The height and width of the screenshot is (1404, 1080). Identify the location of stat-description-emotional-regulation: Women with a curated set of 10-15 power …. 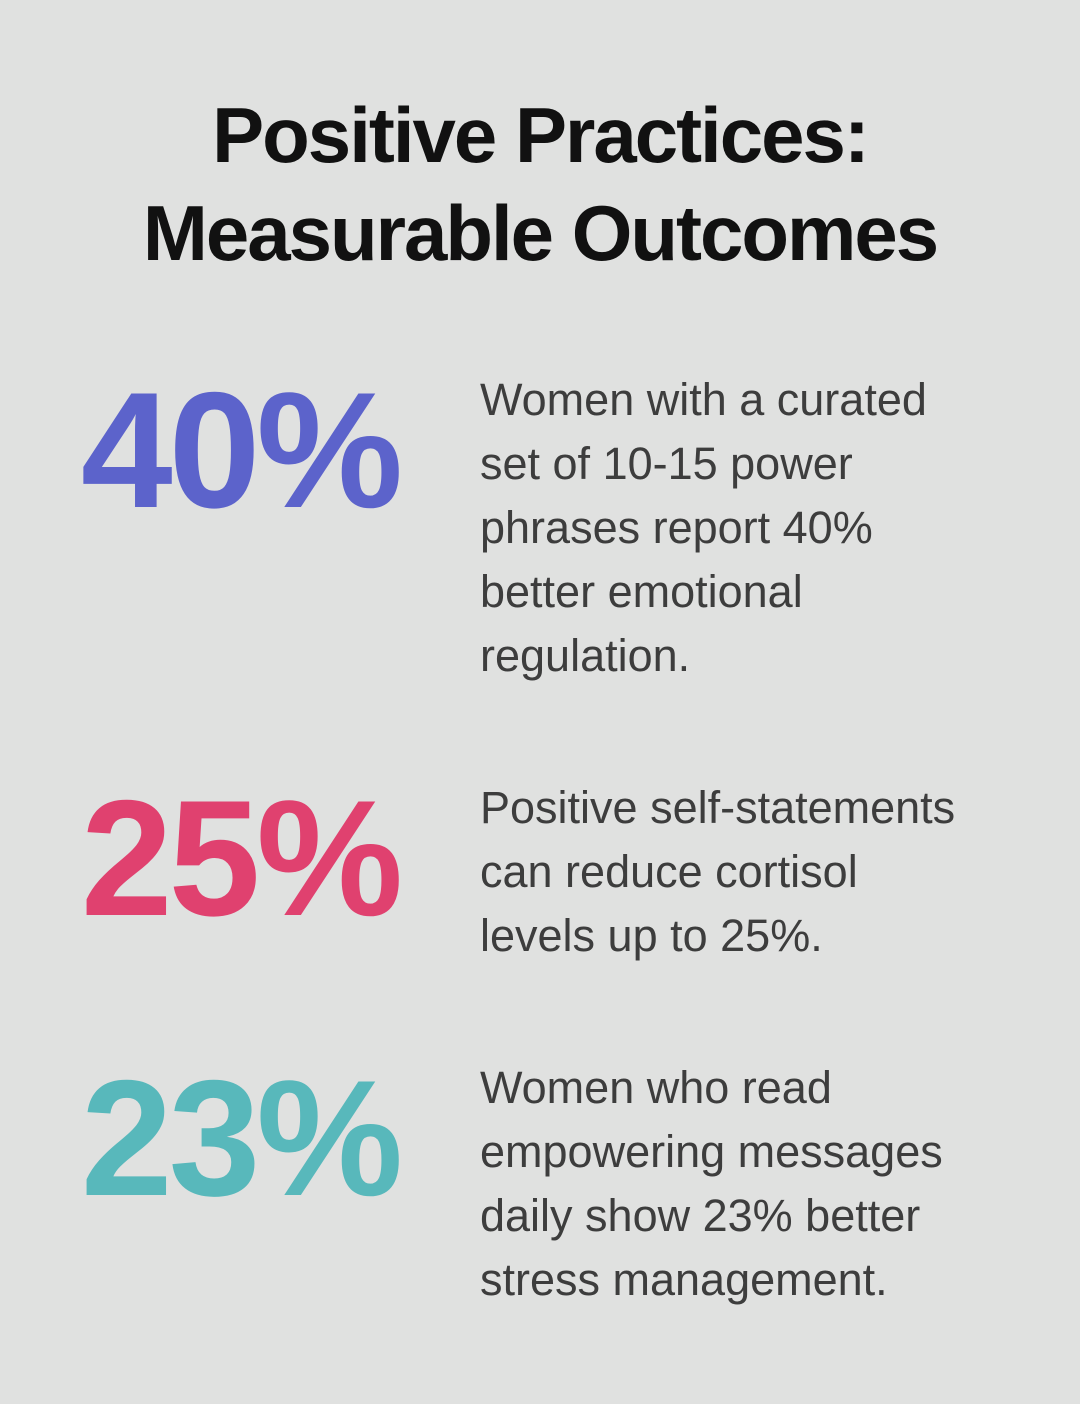
(703, 527).